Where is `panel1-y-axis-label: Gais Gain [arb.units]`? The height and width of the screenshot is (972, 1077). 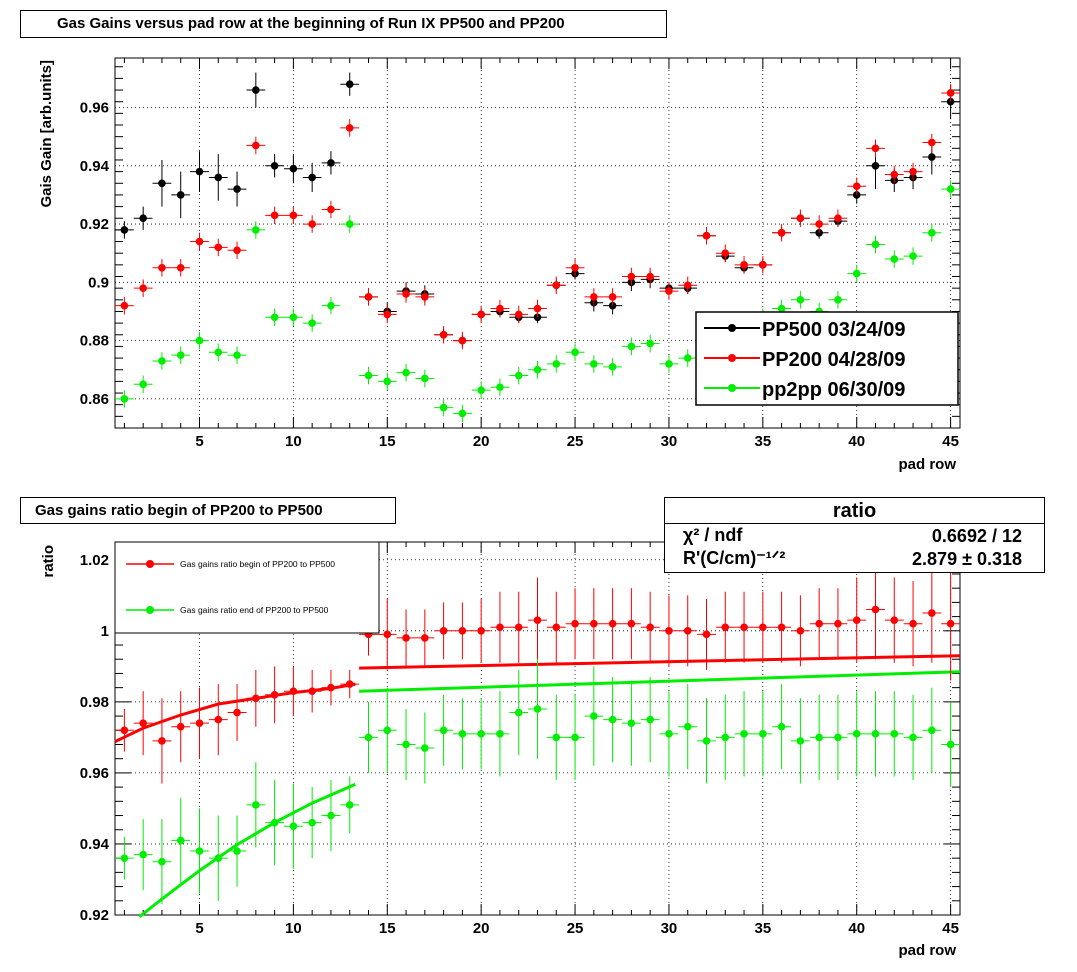 panel1-y-axis-label: Gais Gain [arb.units] is located at coordinates (46, 134).